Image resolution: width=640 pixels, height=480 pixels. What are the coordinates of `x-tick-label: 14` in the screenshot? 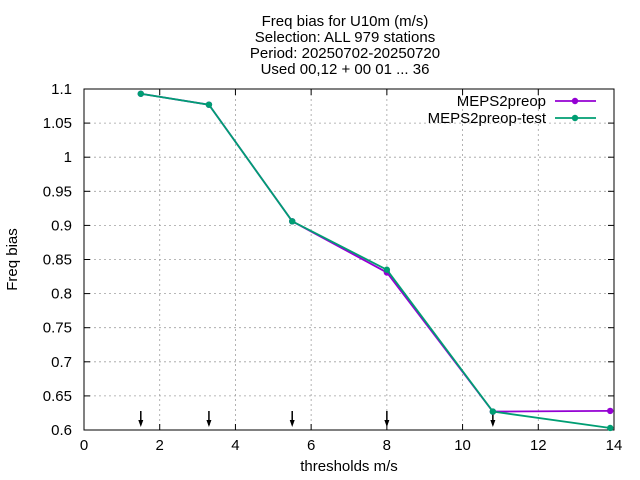 It's located at (614, 445).